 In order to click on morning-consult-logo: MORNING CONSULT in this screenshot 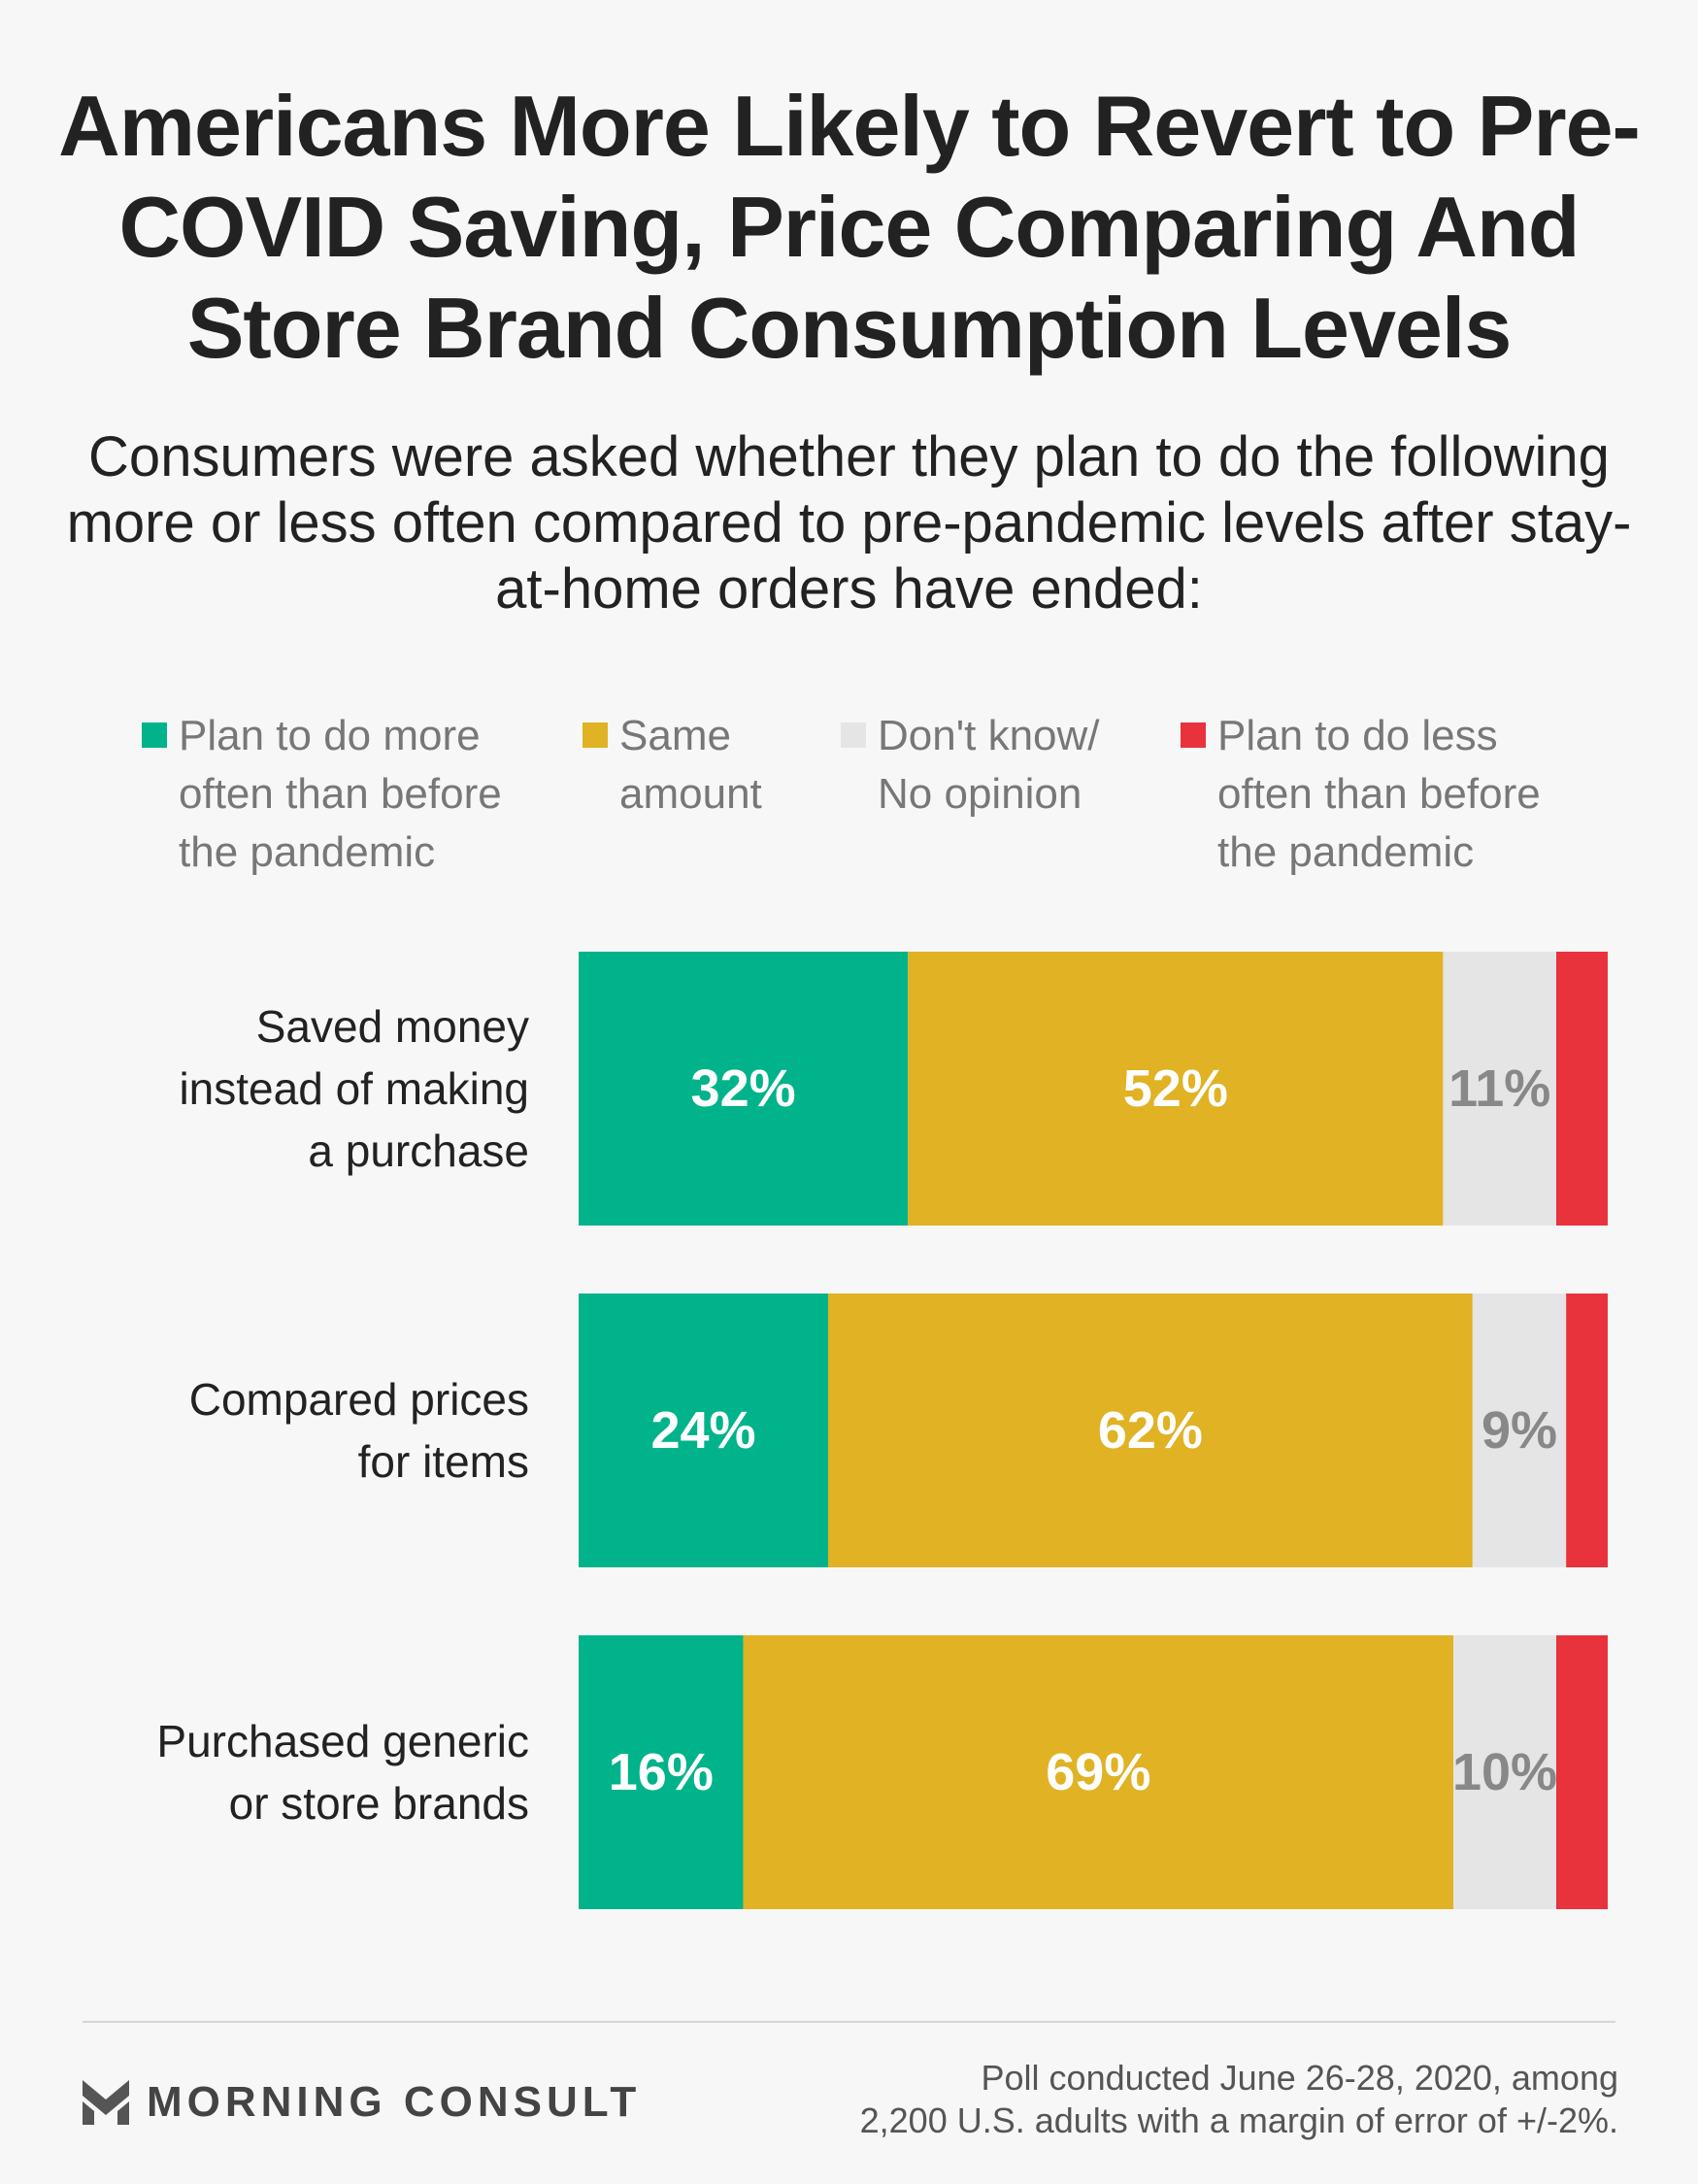, I will do `click(362, 2102)`.